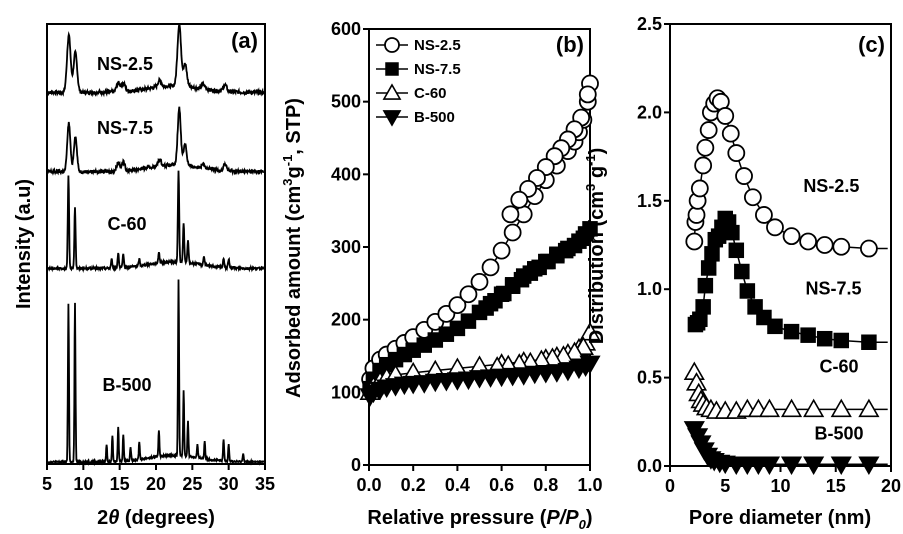  What do you see at coordinates (786, 173) in the screenshot?
I see `distribution-ns-2-5: NS-2.5` at bounding box center [786, 173].